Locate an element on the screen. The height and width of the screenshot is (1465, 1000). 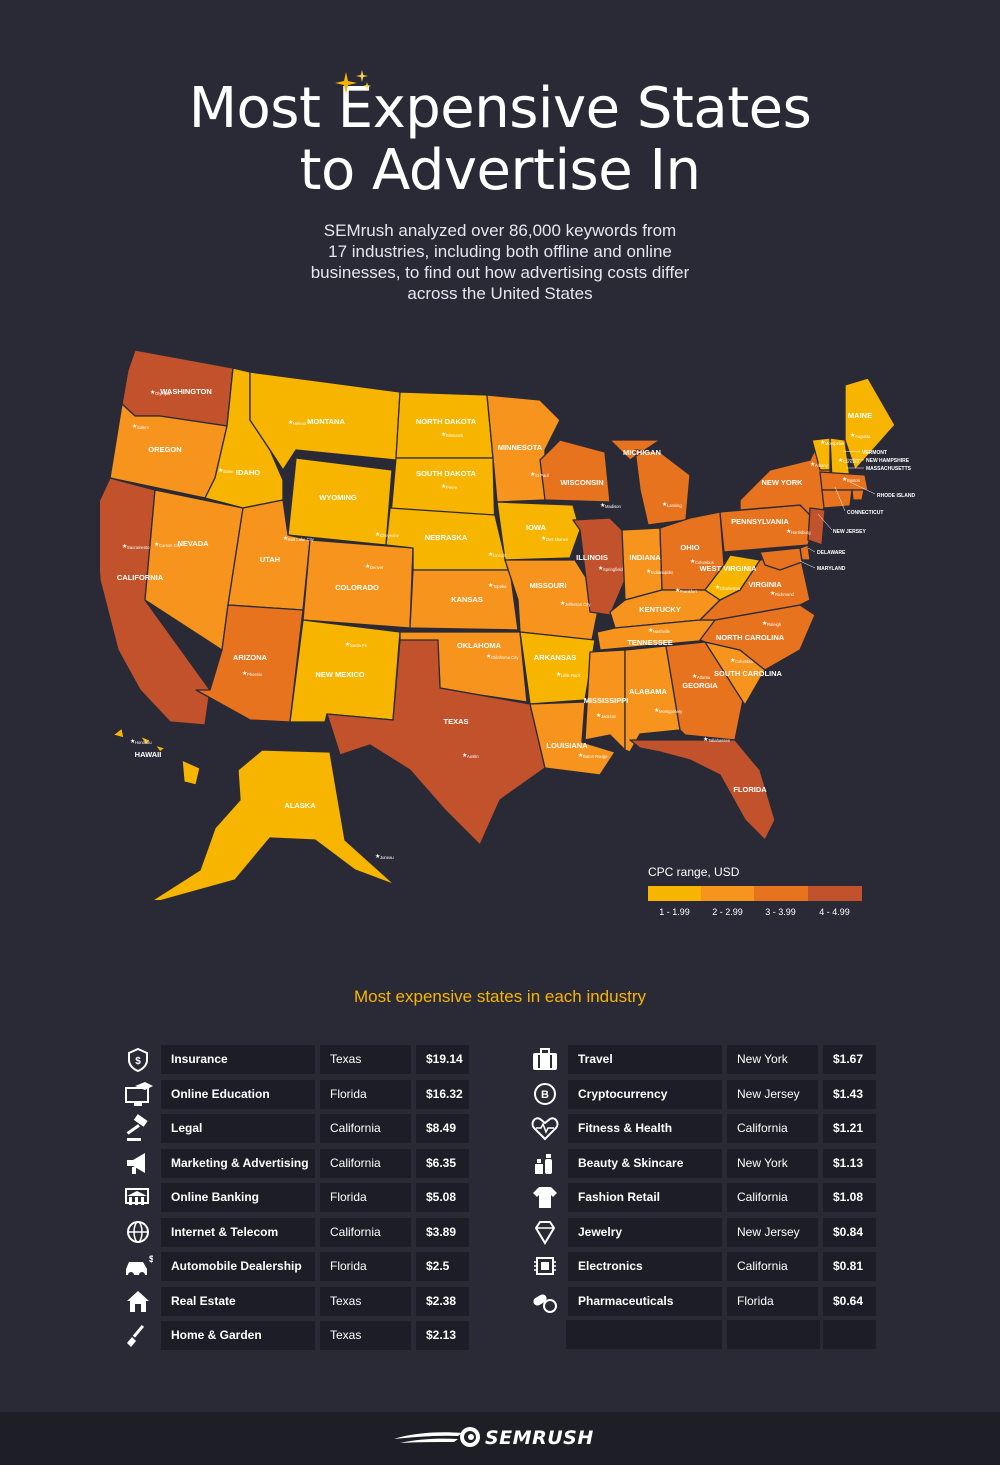
state-label-louisiana: LOUISIANA is located at coordinates (567, 745).